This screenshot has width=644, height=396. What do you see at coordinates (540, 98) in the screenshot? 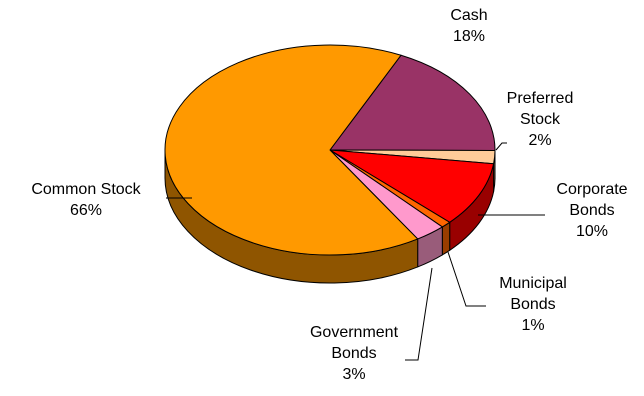
I see `slice-label-line: Preferred` at bounding box center [540, 98].